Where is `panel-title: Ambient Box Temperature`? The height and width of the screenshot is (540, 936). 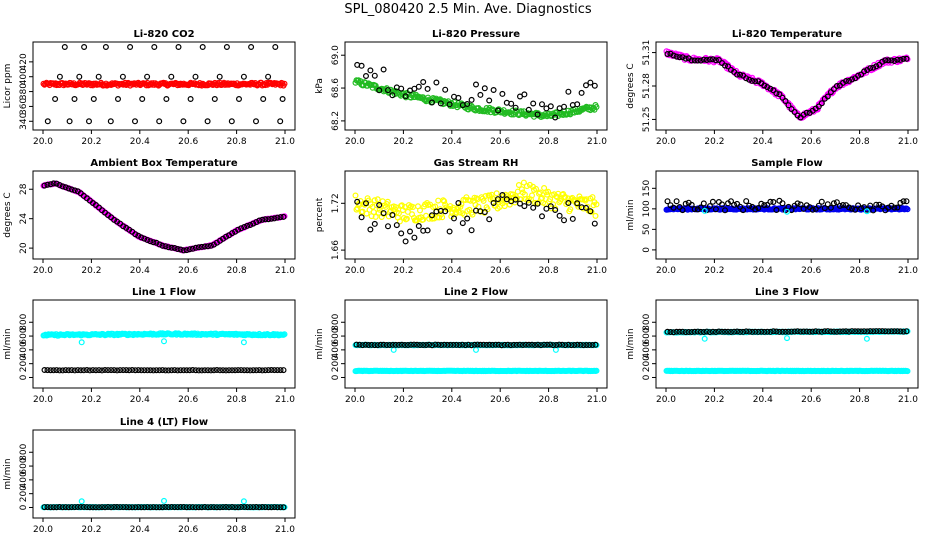 panel-title: Ambient Box Temperature is located at coordinates (163, 163).